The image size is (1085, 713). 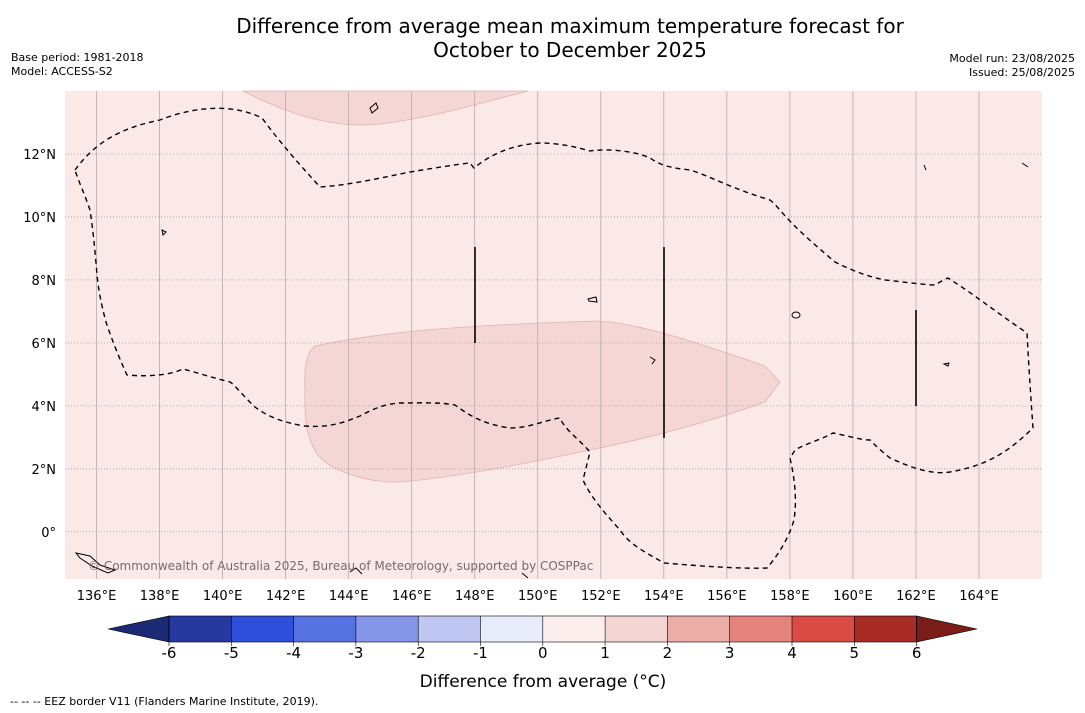 What do you see at coordinates (44, 407) in the screenshot?
I see `latitude-label: 4°N` at bounding box center [44, 407].